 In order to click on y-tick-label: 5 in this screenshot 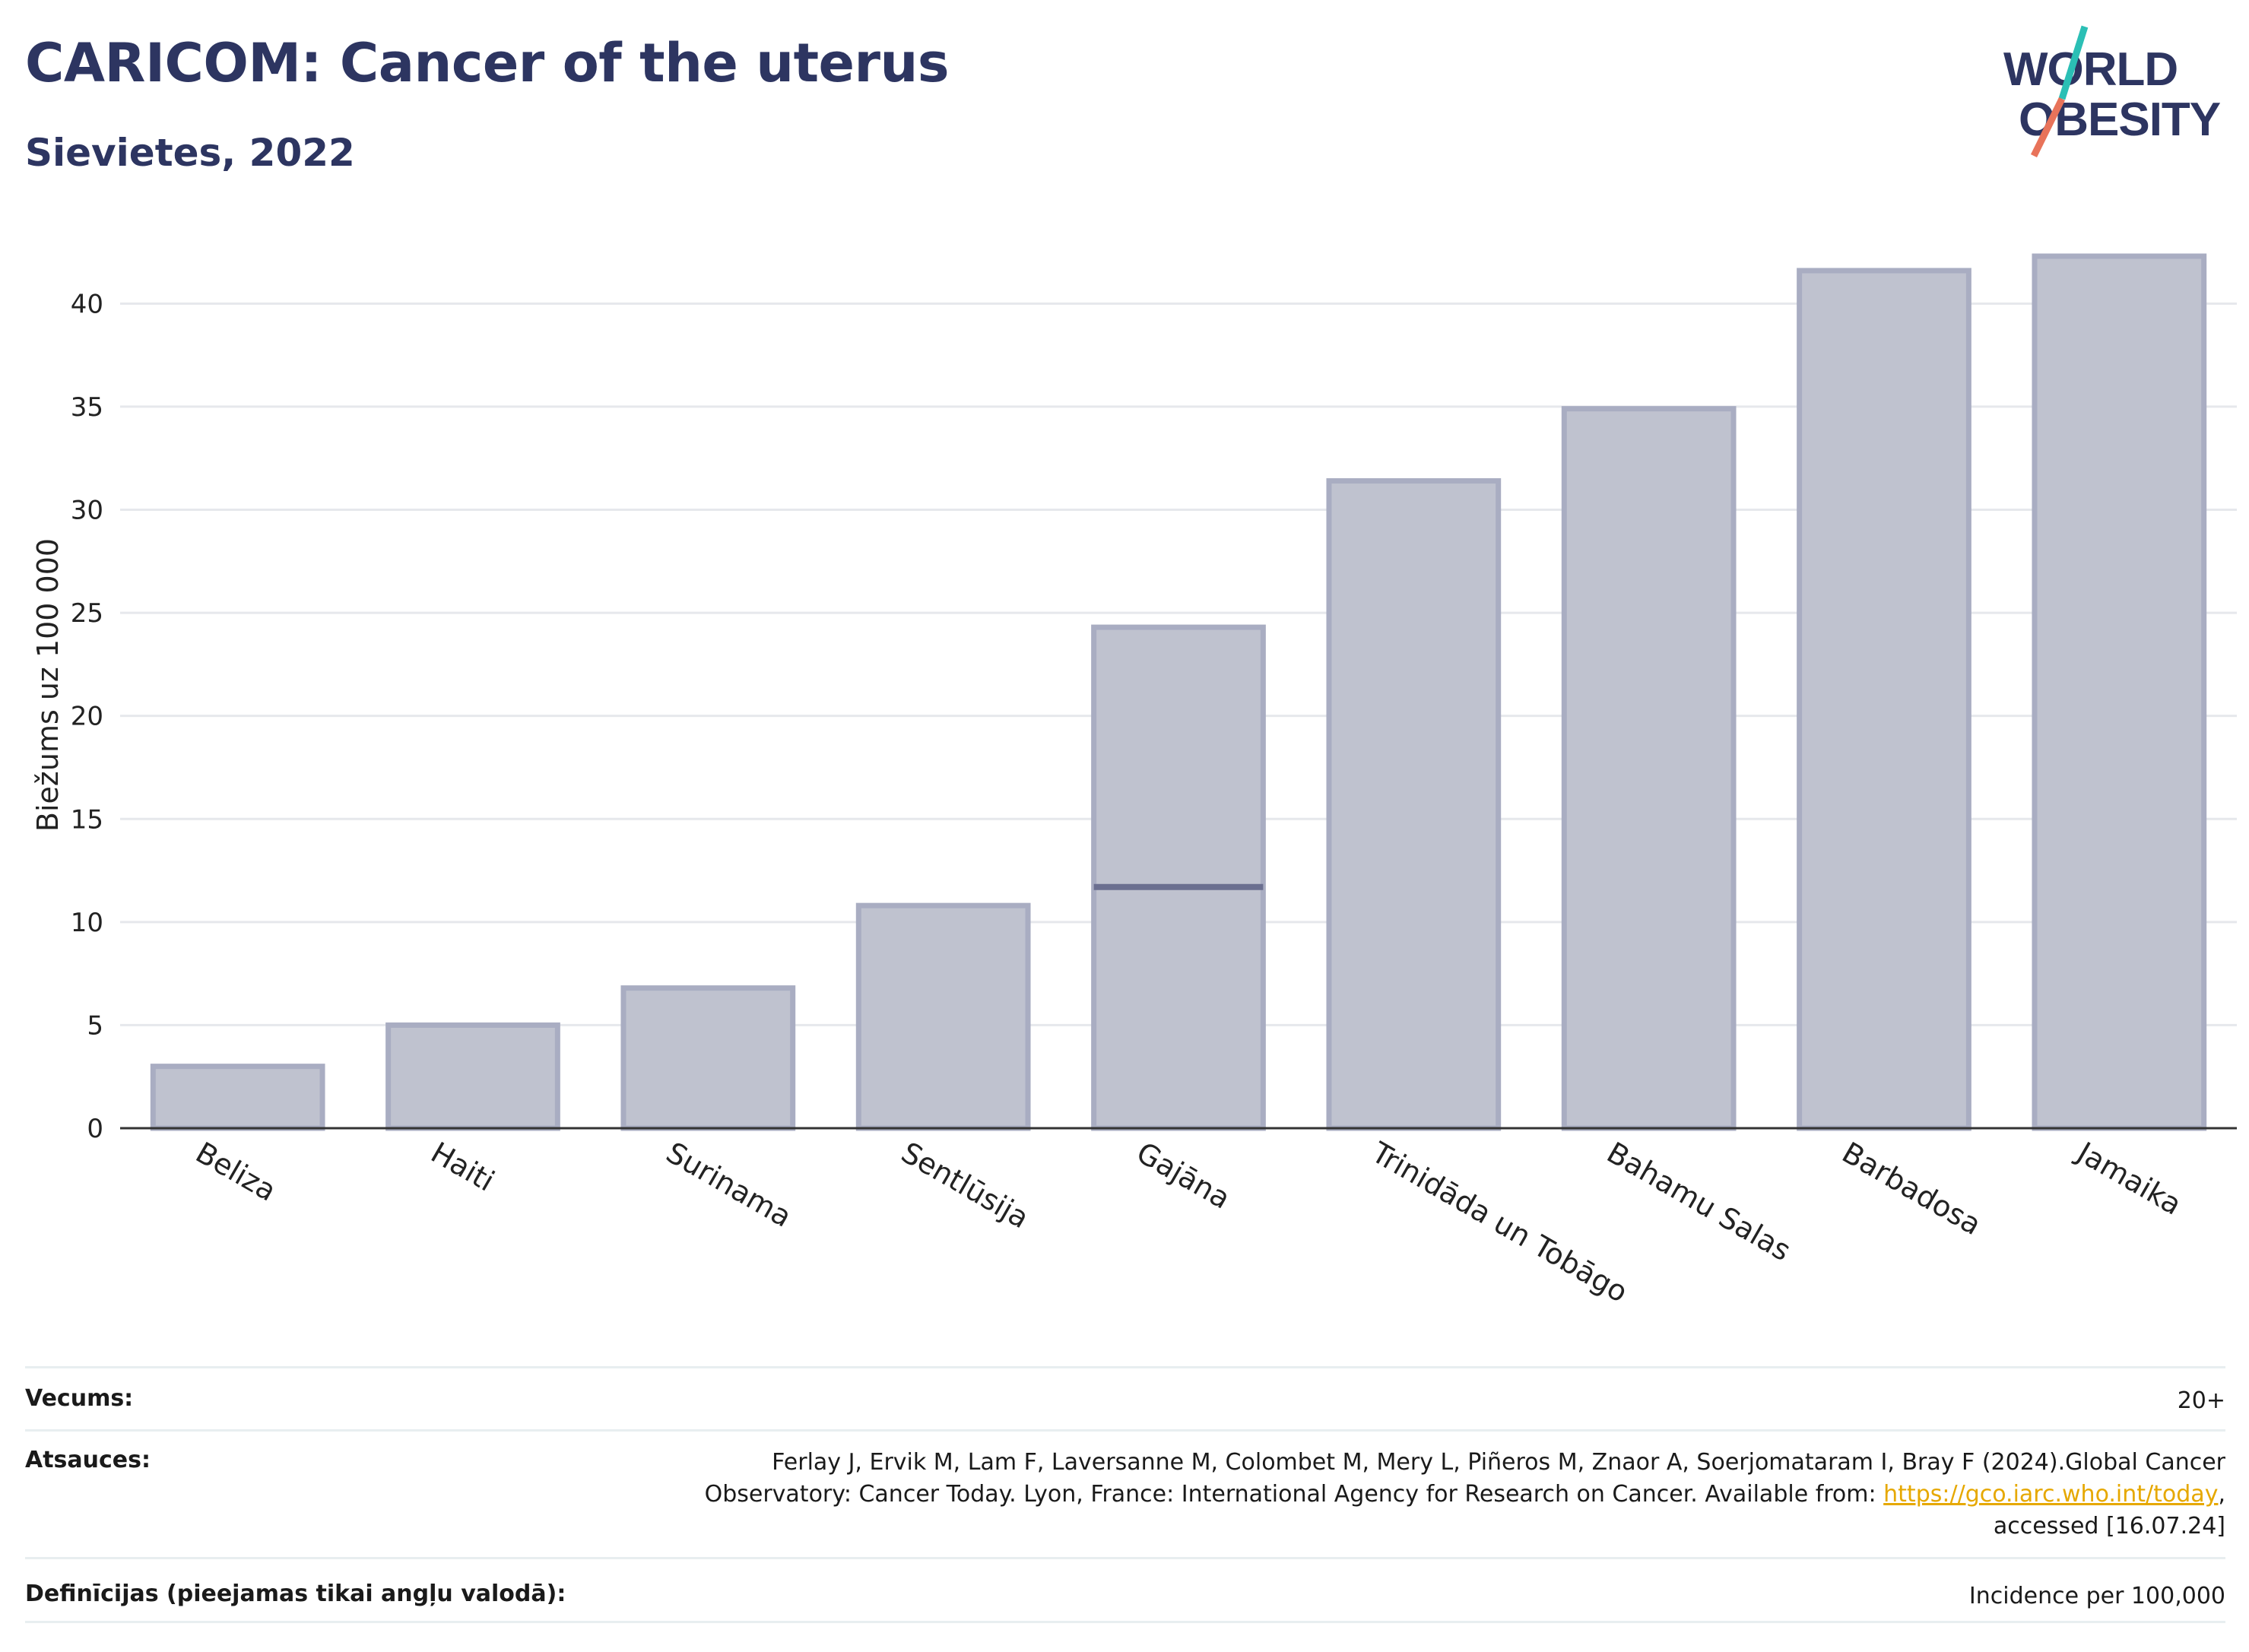, I will do `click(95, 1025)`.